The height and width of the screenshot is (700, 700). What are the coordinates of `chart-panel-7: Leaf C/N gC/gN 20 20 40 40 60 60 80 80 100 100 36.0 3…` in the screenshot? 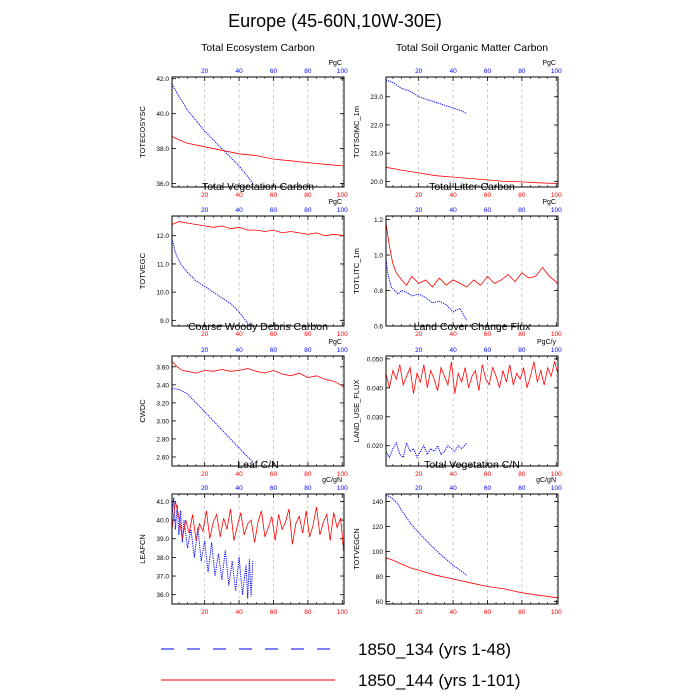 It's located at (243, 537).